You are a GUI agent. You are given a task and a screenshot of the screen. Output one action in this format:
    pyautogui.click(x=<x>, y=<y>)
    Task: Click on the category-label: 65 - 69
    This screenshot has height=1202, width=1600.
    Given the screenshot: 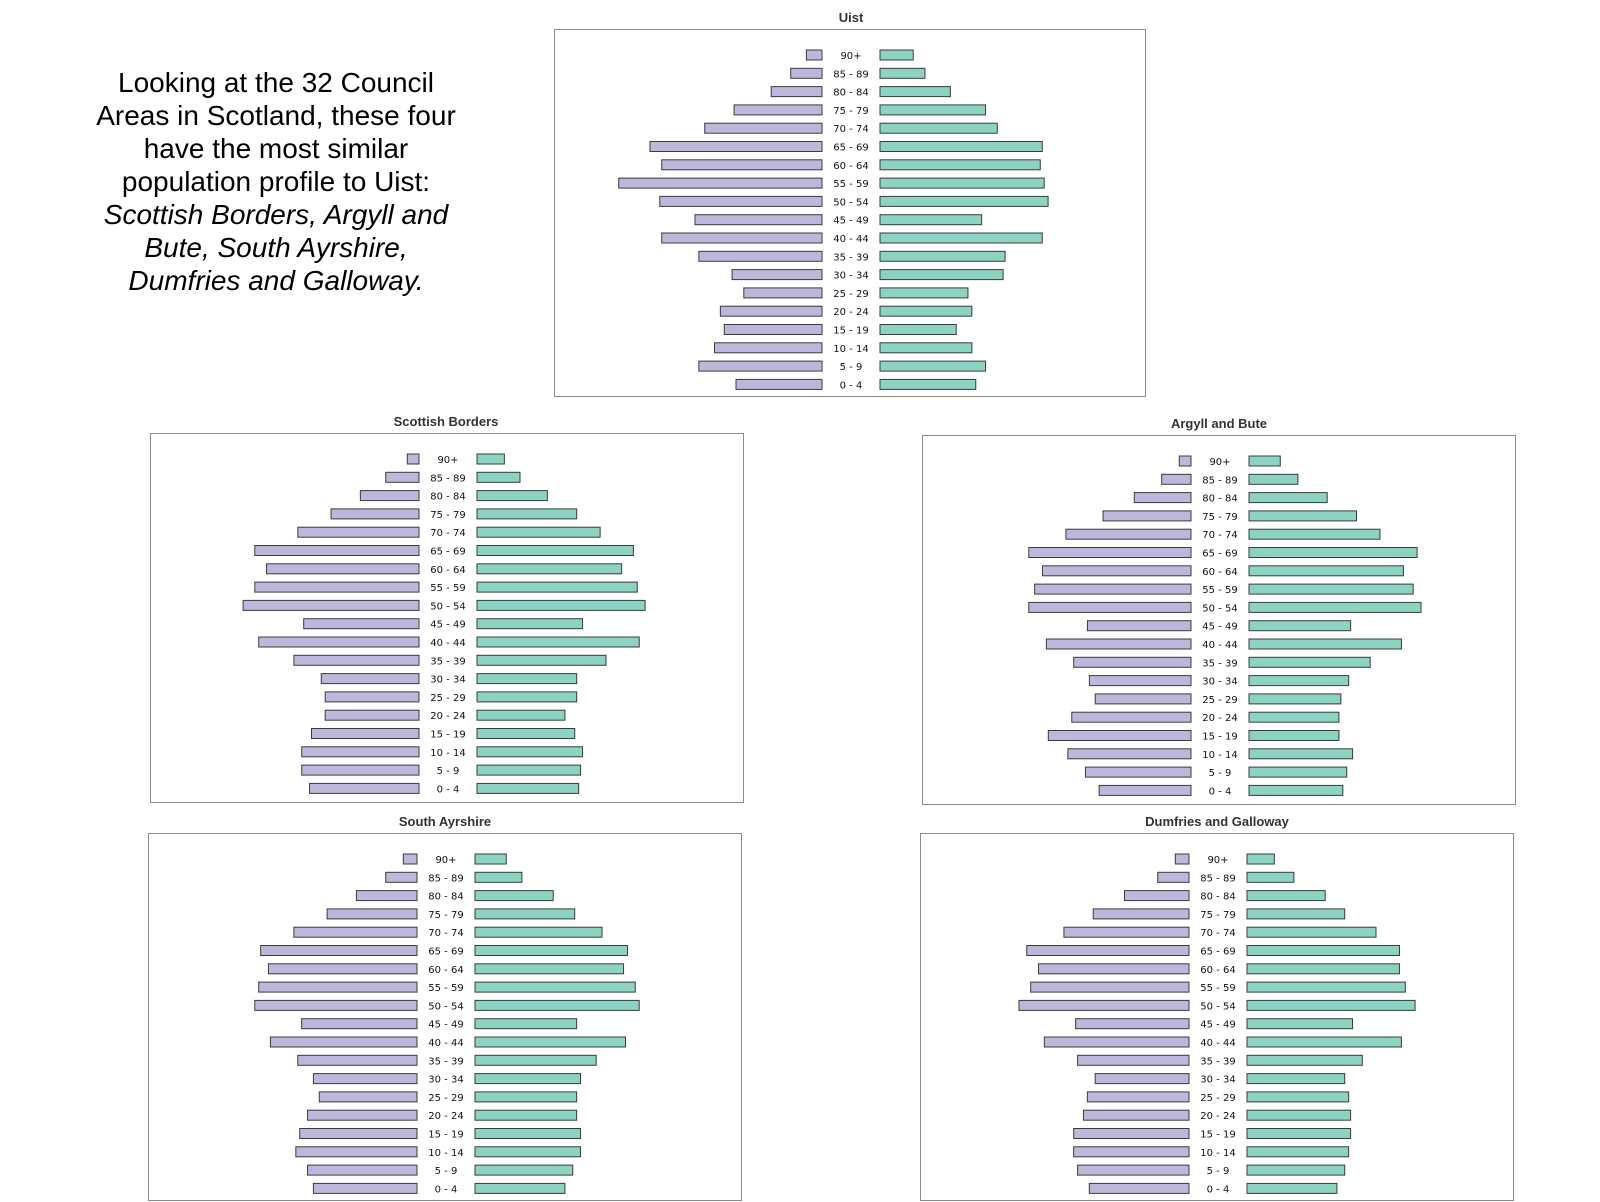 What is the action you would take?
    pyautogui.click(x=445, y=952)
    